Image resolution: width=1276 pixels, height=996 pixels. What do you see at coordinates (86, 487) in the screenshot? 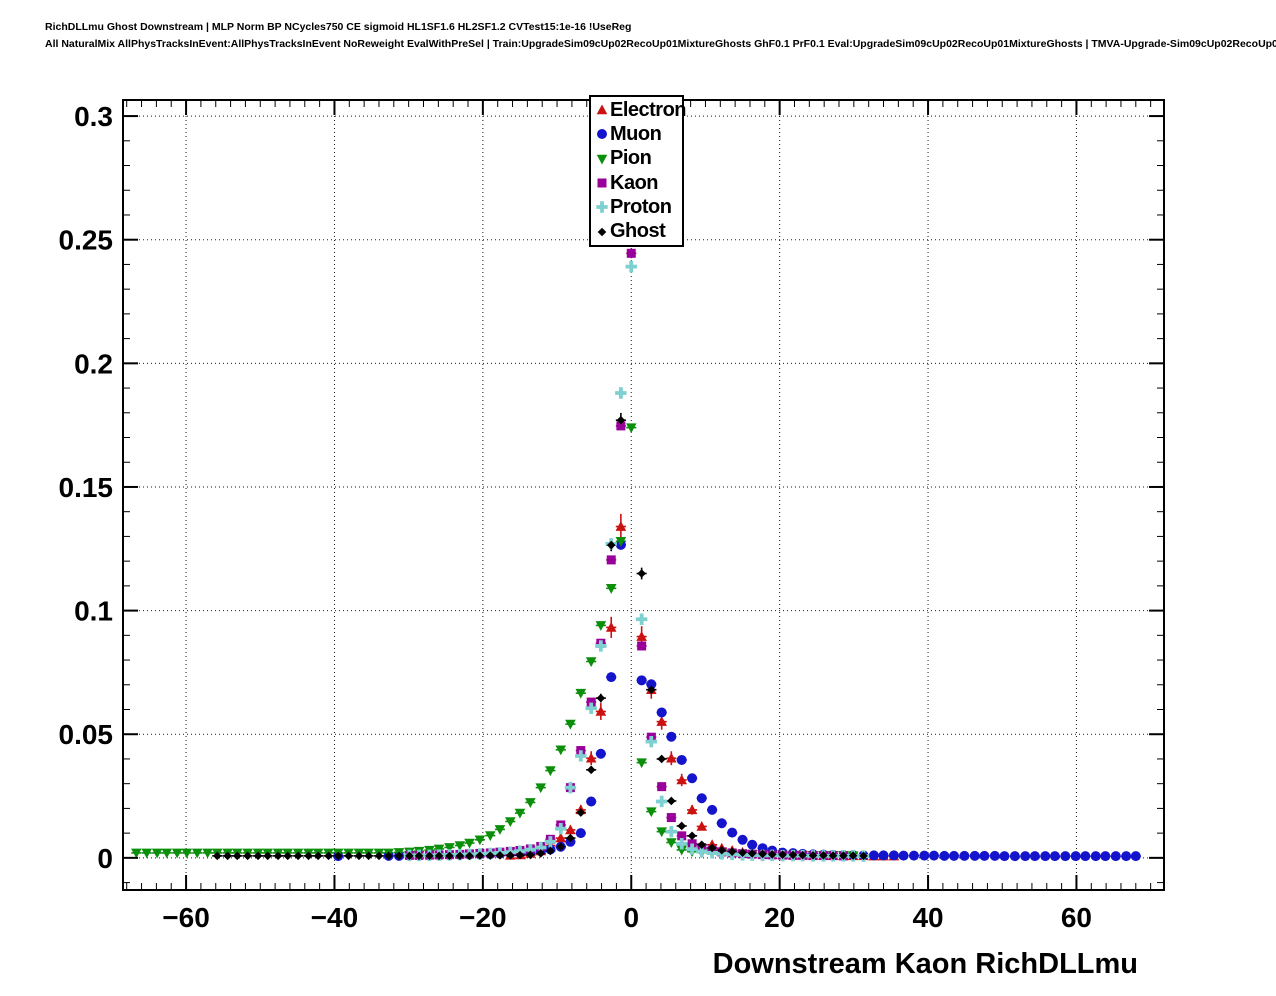
I see `y-tick-label: 0.15` at bounding box center [86, 487].